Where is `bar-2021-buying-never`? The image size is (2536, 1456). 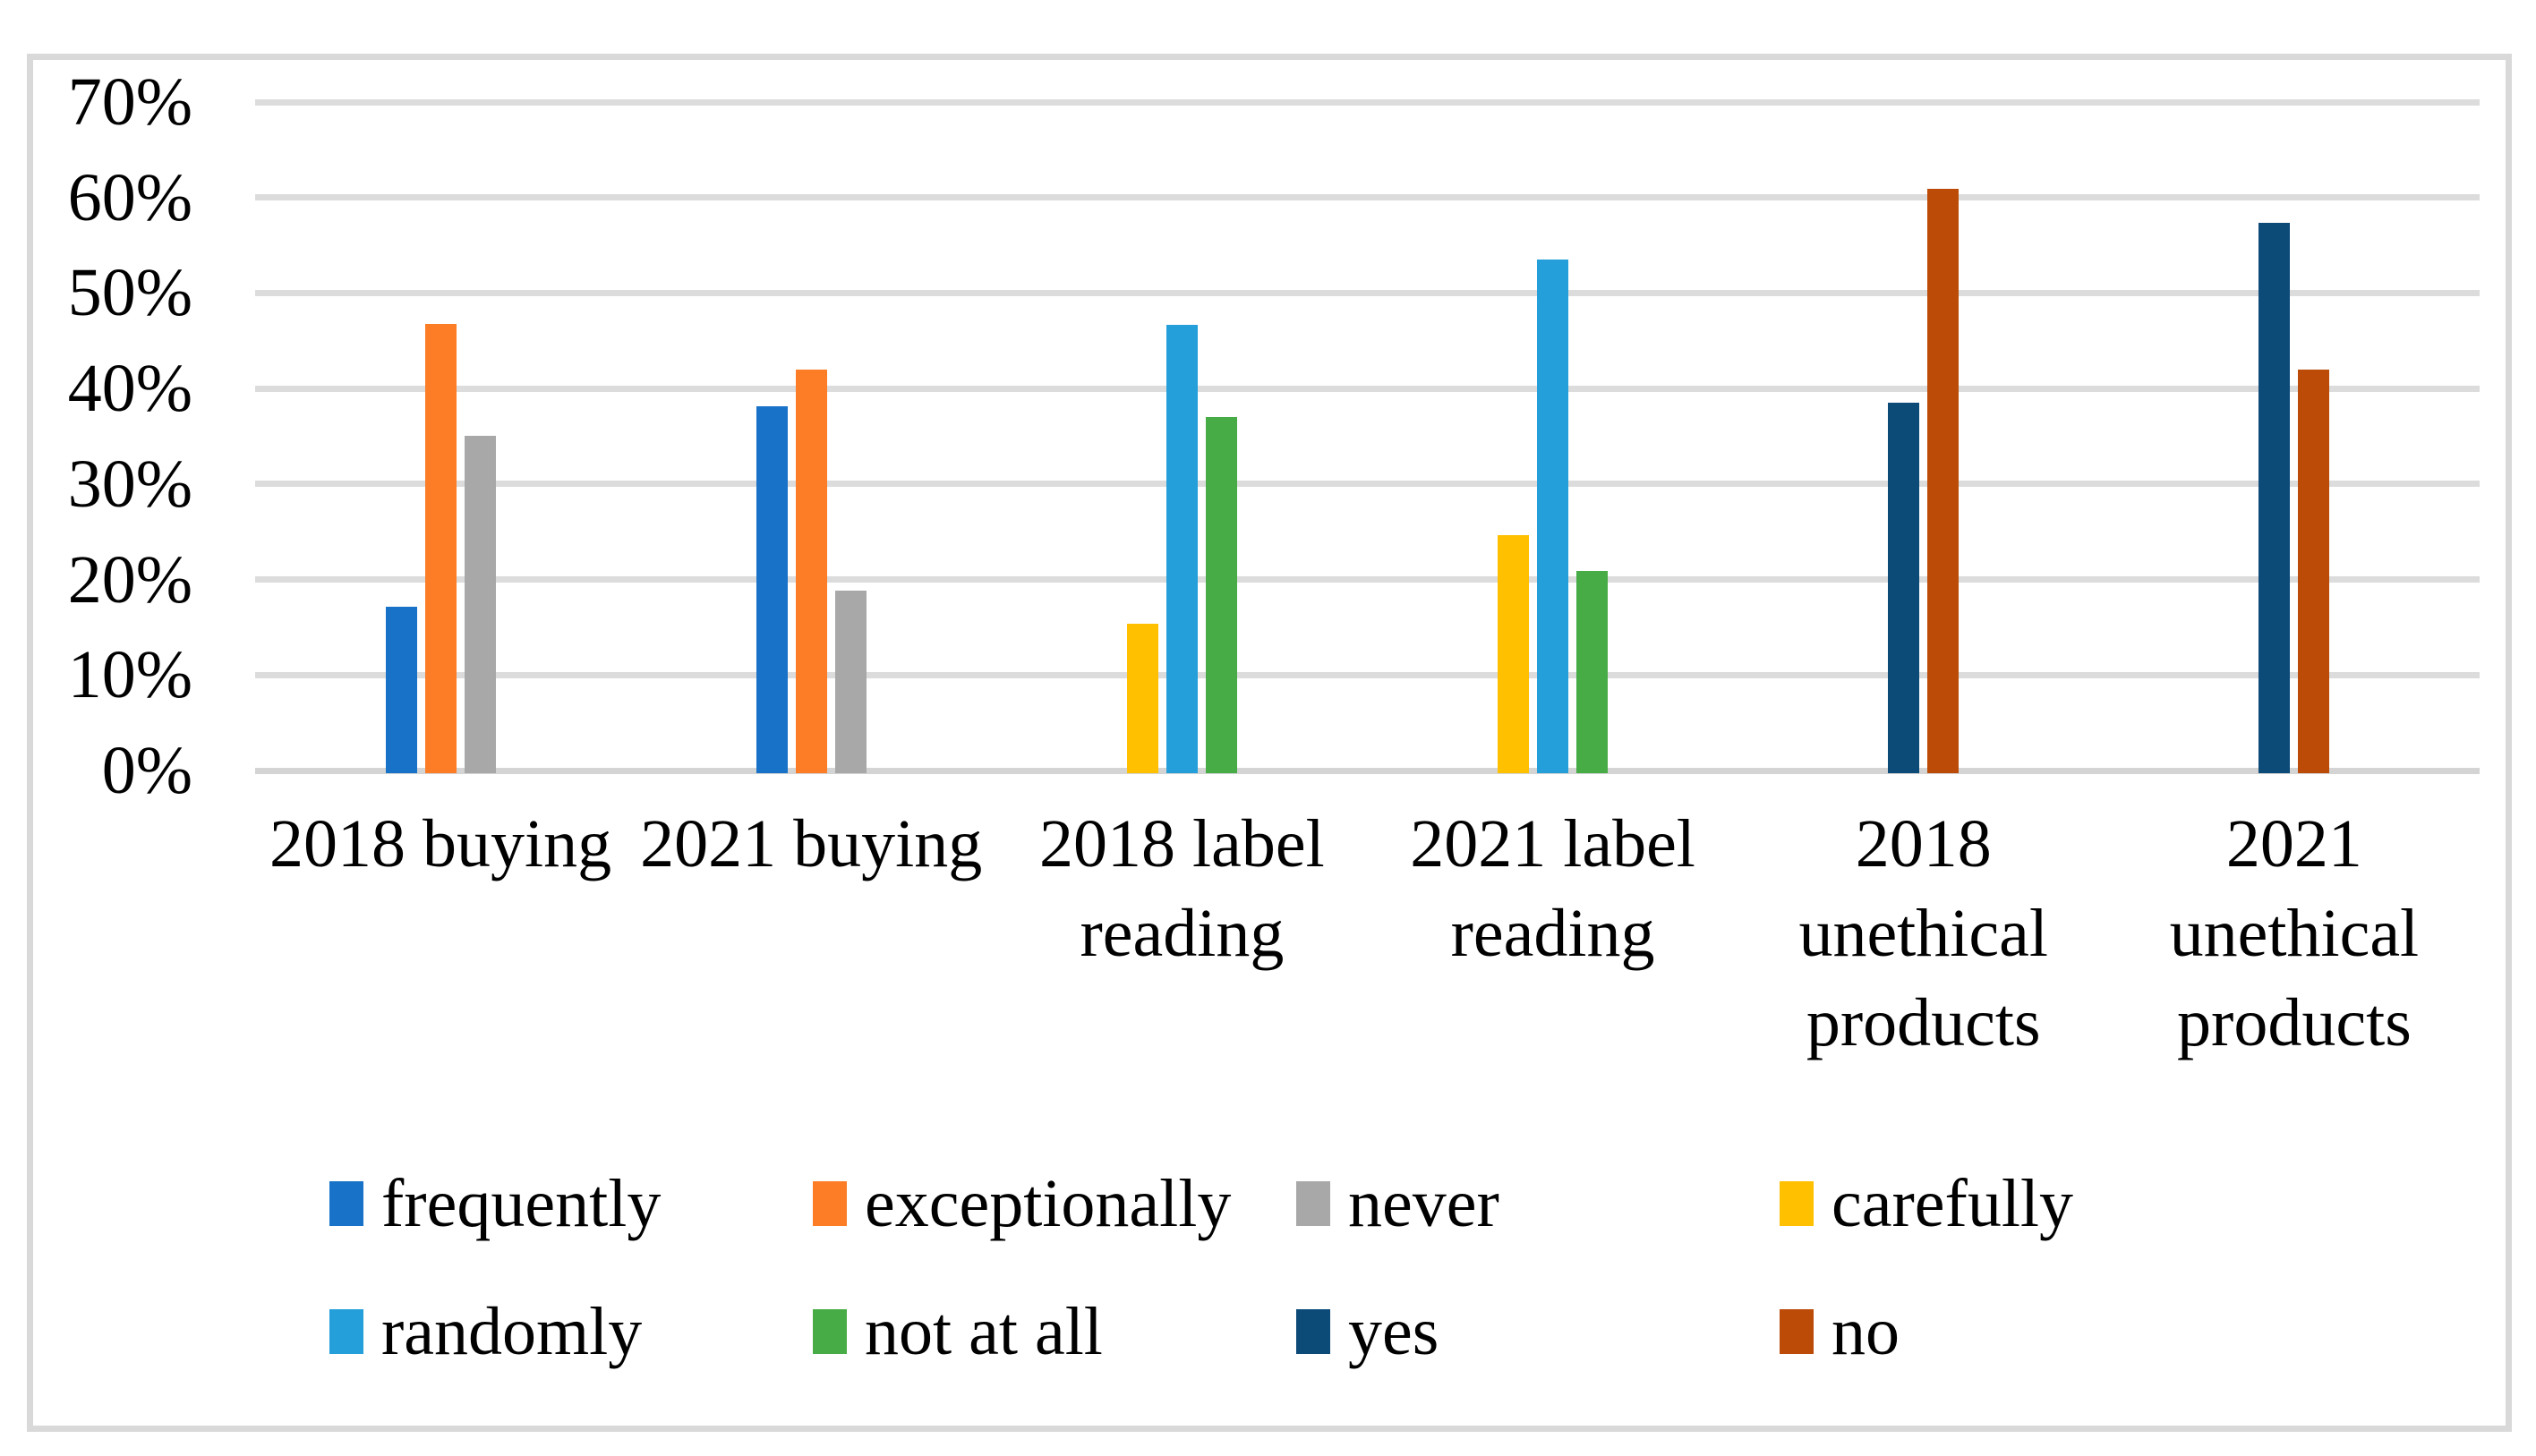 bar-2021-buying-never is located at coordinates (851, 682).